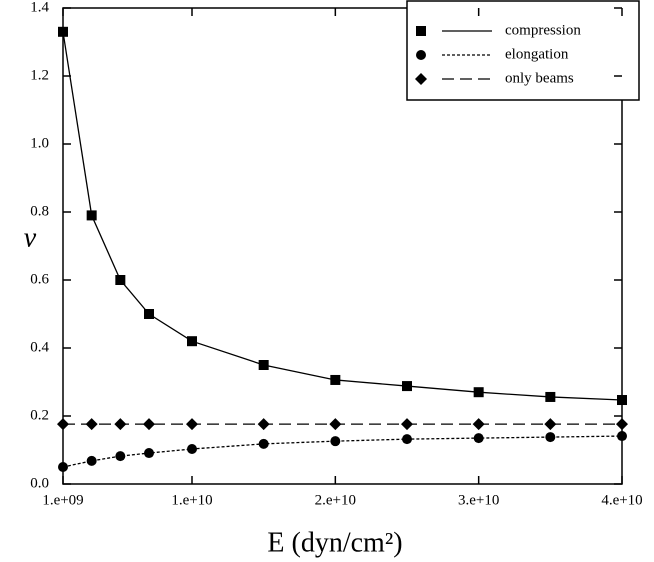 This screenshot has height=562, width=654. Describe the element at coordinates (334, 542) in the screenshot. I see `x-axis-label: E (dyn/cm²)` at that location.